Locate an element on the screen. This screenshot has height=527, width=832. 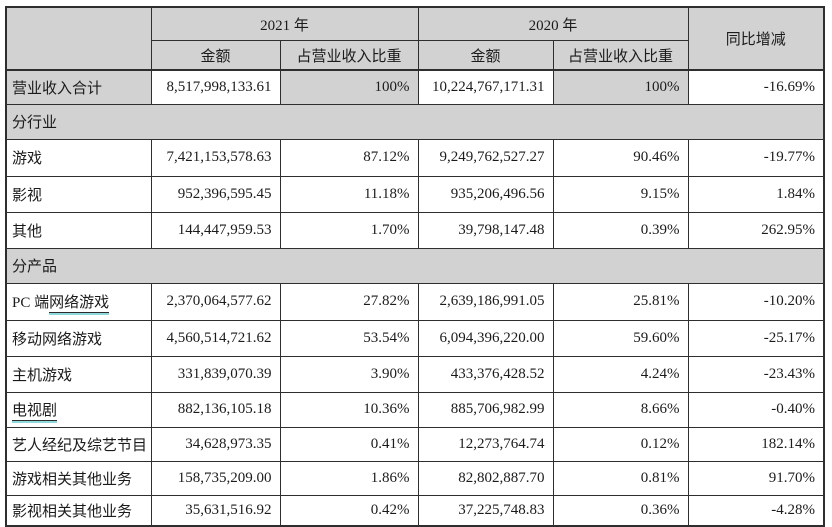
amount-2020-cell: 39,798,147.48 is located at coordinates (485, 230).